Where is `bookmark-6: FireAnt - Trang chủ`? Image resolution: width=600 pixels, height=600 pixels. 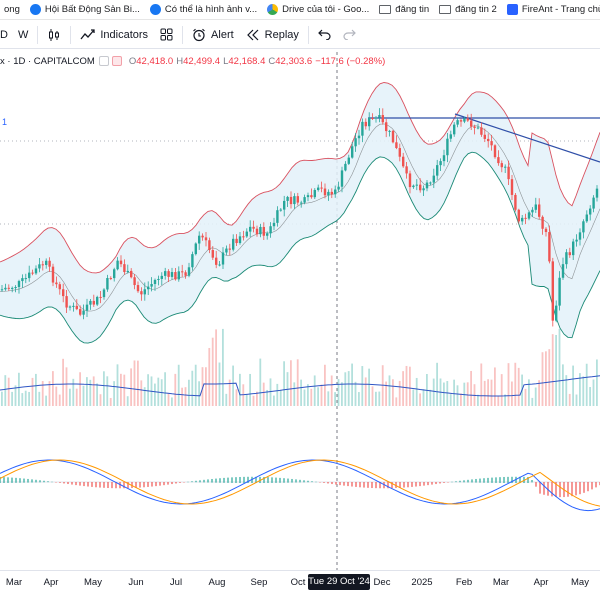 bookmark-6: FireAnt - Trang chủ is located at coordinates (551, 9).